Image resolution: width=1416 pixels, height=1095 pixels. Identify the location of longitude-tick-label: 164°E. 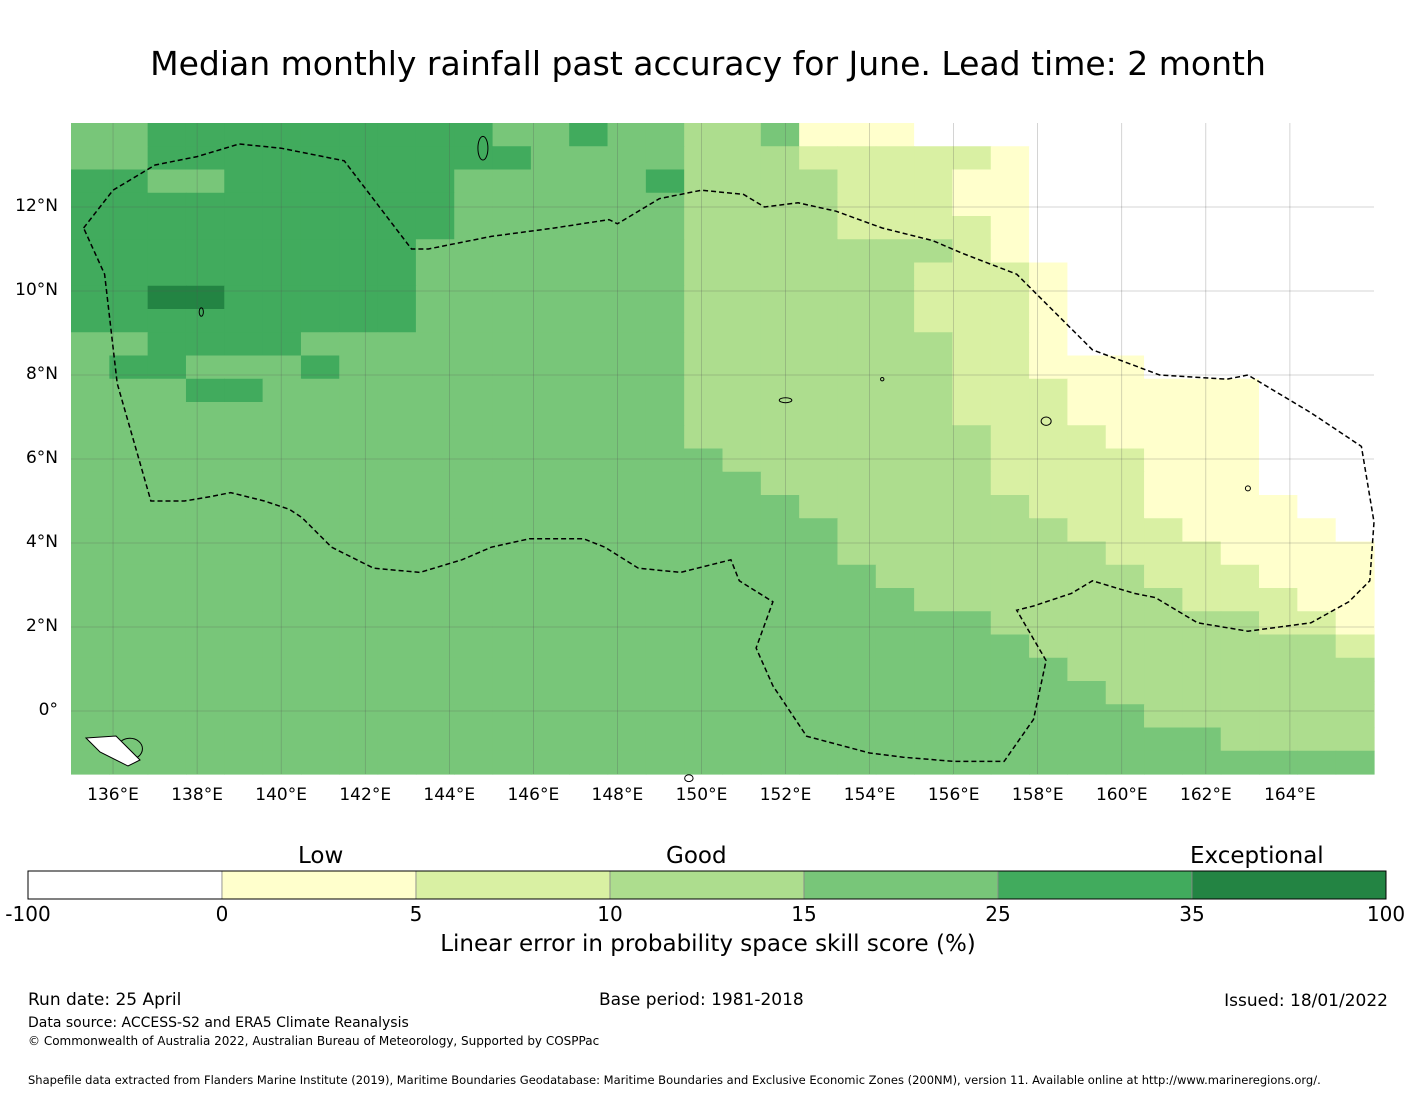
(1290, 795).